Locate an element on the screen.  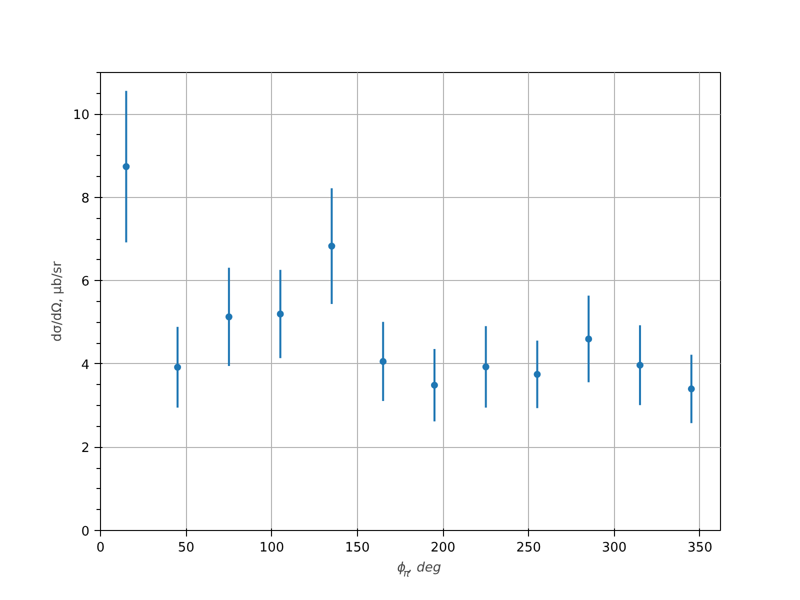
y-tick-label: 4 is located at coordinates (85, 365).